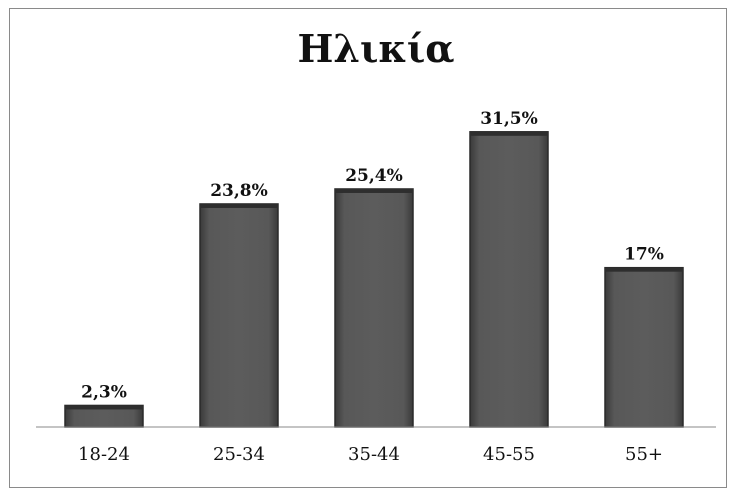 Image resolution: width=731 pixels, height=488 pixels. Describe the element at coordinates (239, 191) in the screenshot. I see `data-label: 23,8%` at that location.